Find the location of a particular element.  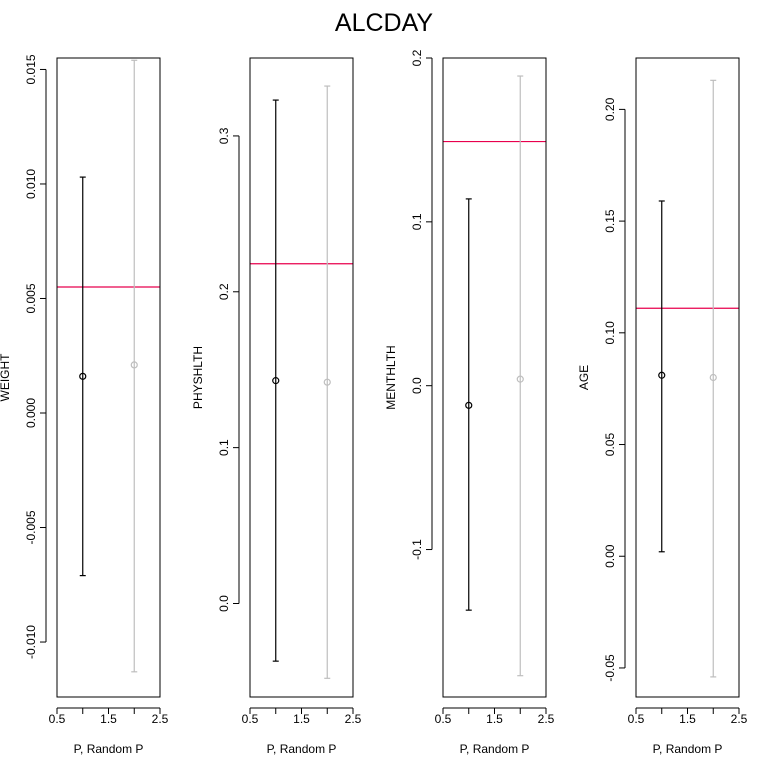

y-tick-label: 0.3 is located at coordinates (224, 135).